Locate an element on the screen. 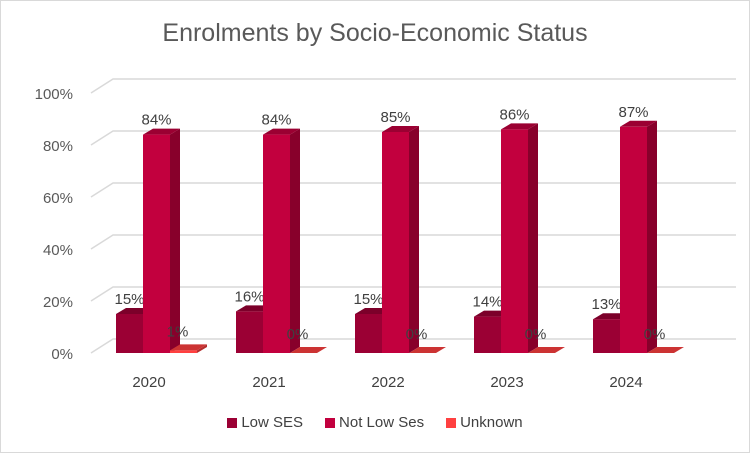 The image size is (750, 453). legend-item: Not Low Ses is located at coordinates (374, 422).